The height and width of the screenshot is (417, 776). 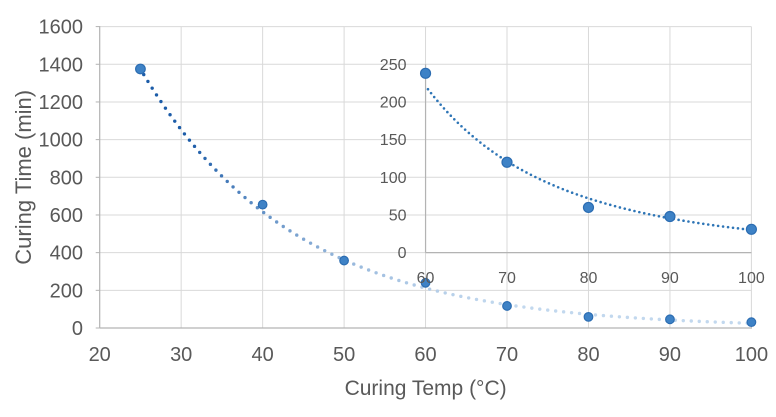 I want to click on svg-text: 150, so click(x=393, y=140).